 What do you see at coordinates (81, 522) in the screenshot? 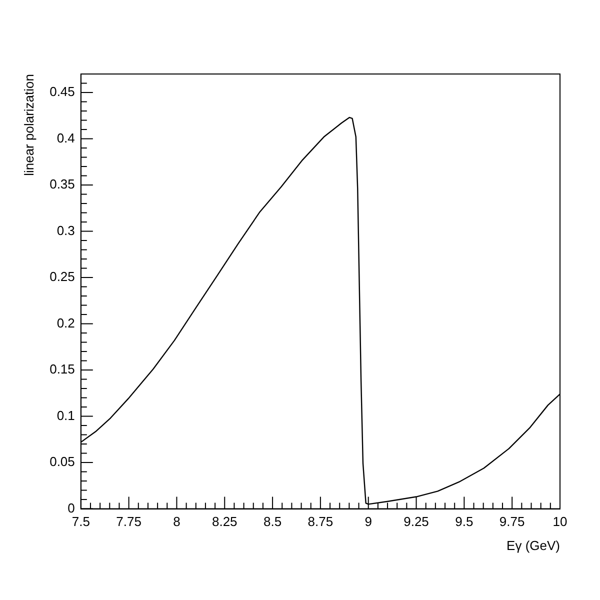
I see `x-tick-label: 7.5` at bounding box center [81, 522].